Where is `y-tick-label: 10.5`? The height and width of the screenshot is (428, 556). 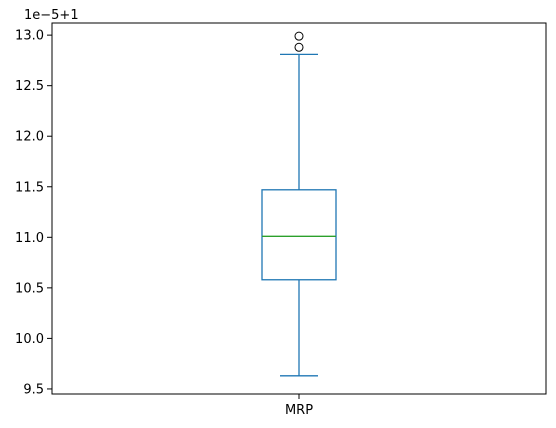 y-tick-label: 10.5 is located at coordinates (29, 288).